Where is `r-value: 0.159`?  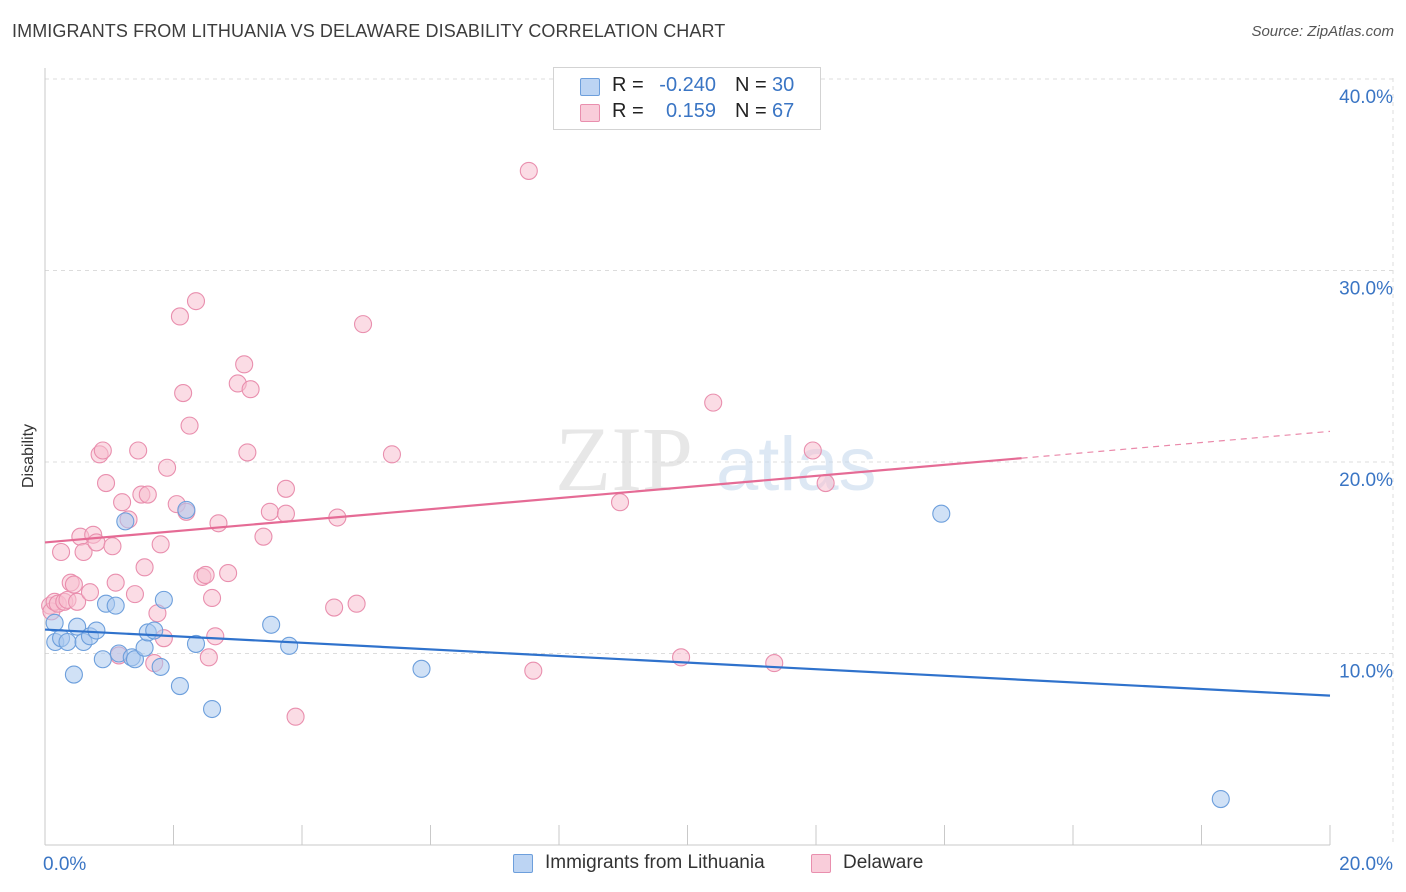 r-value: 0.159 is located at coordinates (690, 111).